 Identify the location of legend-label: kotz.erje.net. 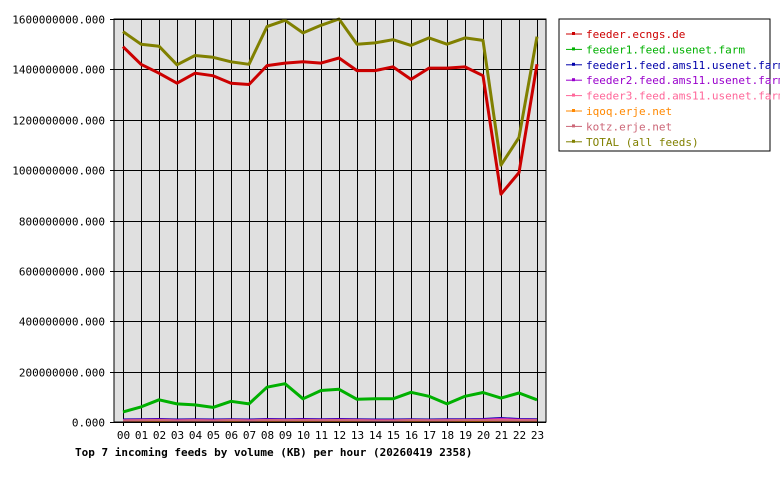
(629, 126).